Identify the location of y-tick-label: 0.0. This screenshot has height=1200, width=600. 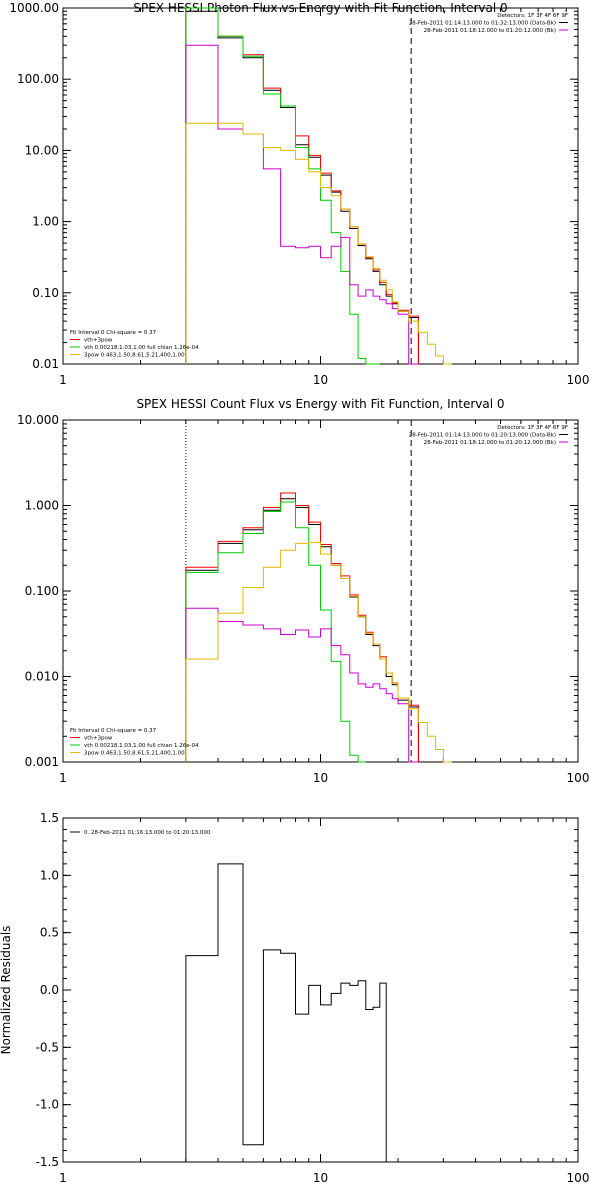
(49, 990).